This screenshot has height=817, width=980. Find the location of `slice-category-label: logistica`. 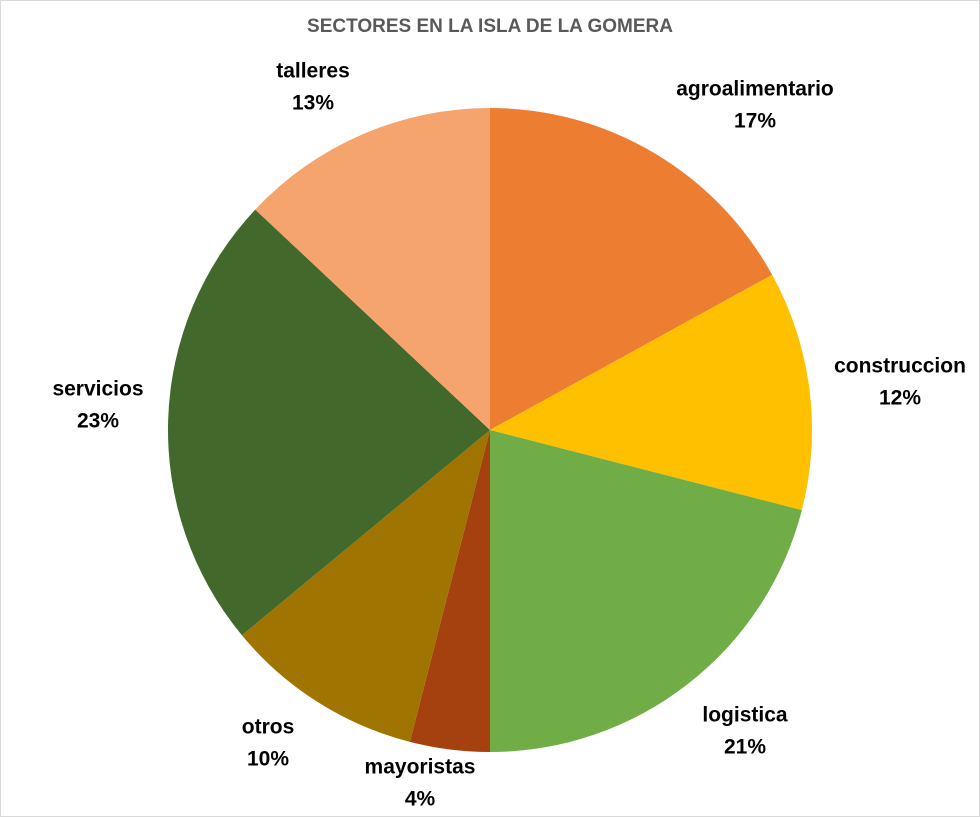

slice-category-label: logistica is located at coordinates (745, 715).